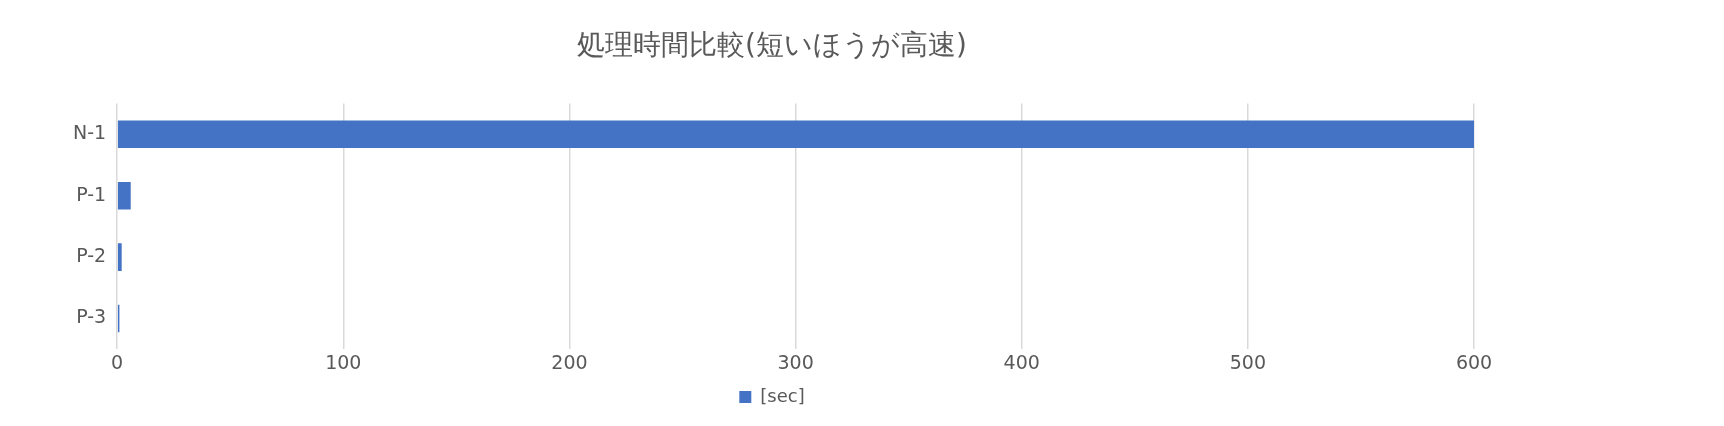 The image size is (1724, 426). I want to click on x-tick-label: 300, so click(795, 361).